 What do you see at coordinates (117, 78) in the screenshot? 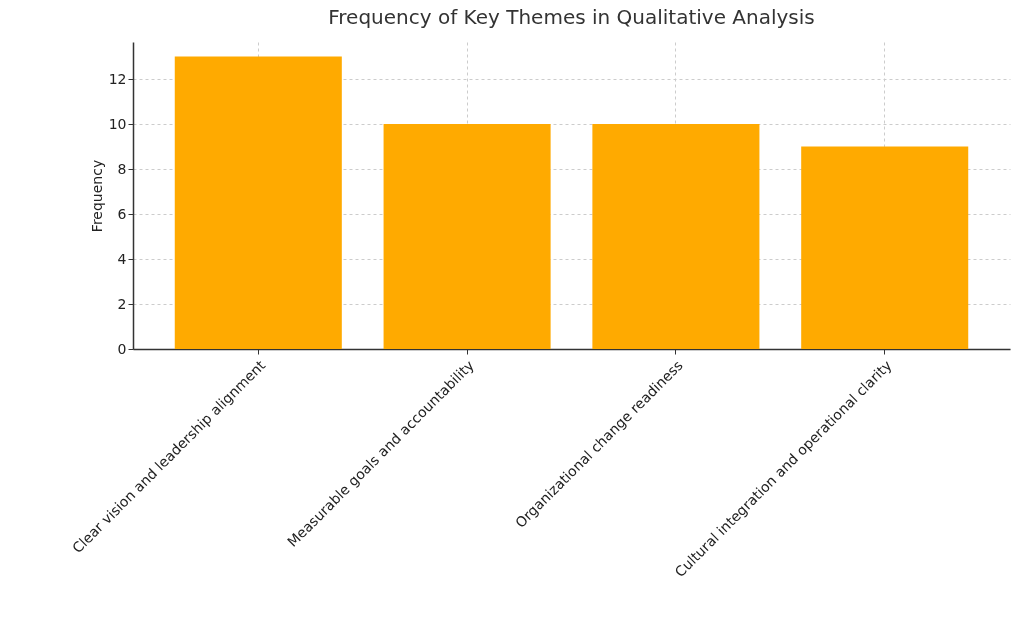
I see `y-tick-label: 12` at bounding box center [117, 78].